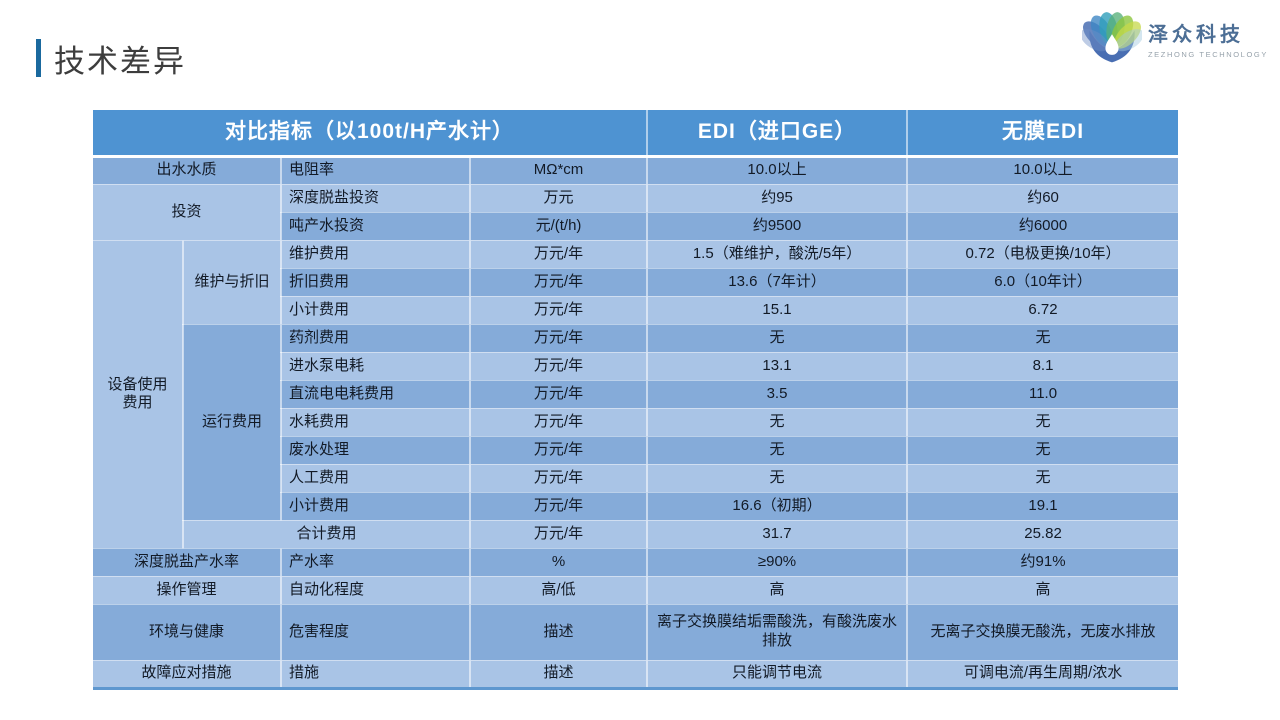 This screenshot has width=1280, height=720. Describe the element at coordinates (636, 450) in the screenshot. I see `table-row: 废水处理 万元/年 无 无` at that location.